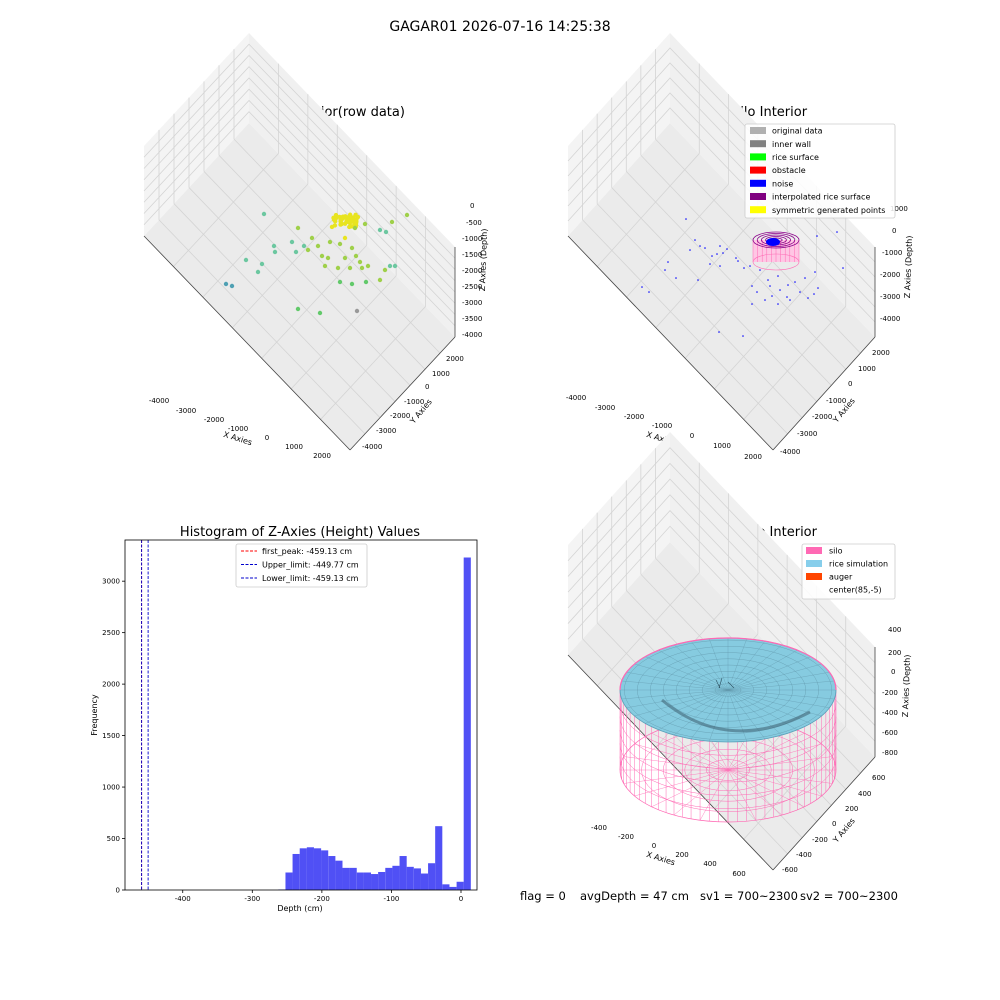 The height and width of the screenshot is (1000, 1000). I want to click on histogram-title: Histogram of Z-Axies (Height) Values, so click(300, 532).